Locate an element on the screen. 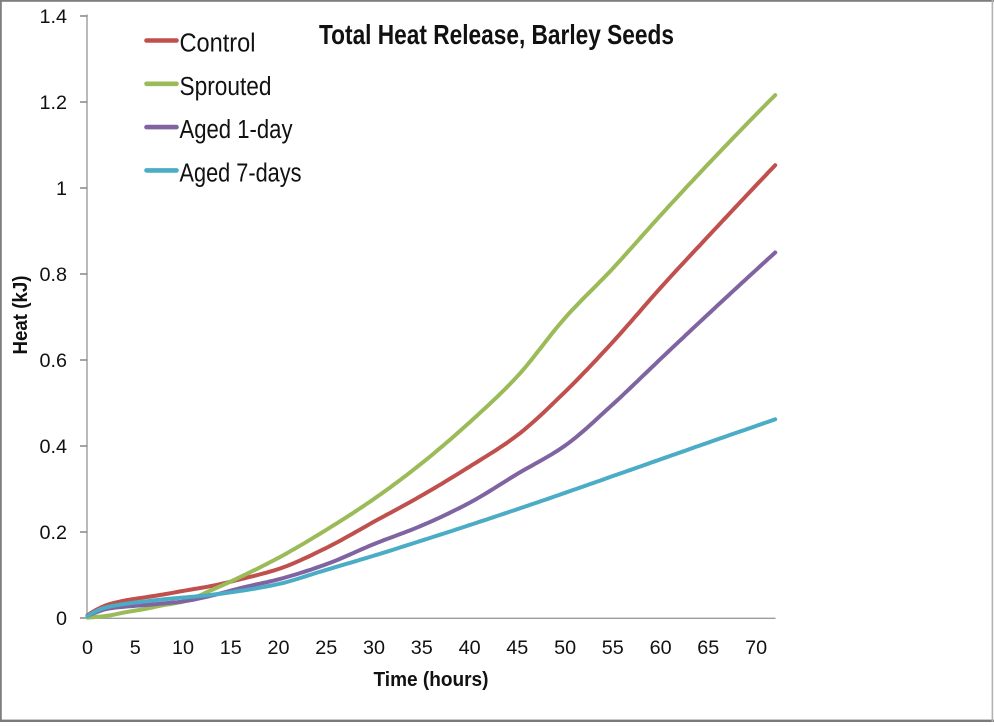 Image resolution: width=994 pixels, height=727 pixels. svg-text: 45 is located at coordinates (517, 648).